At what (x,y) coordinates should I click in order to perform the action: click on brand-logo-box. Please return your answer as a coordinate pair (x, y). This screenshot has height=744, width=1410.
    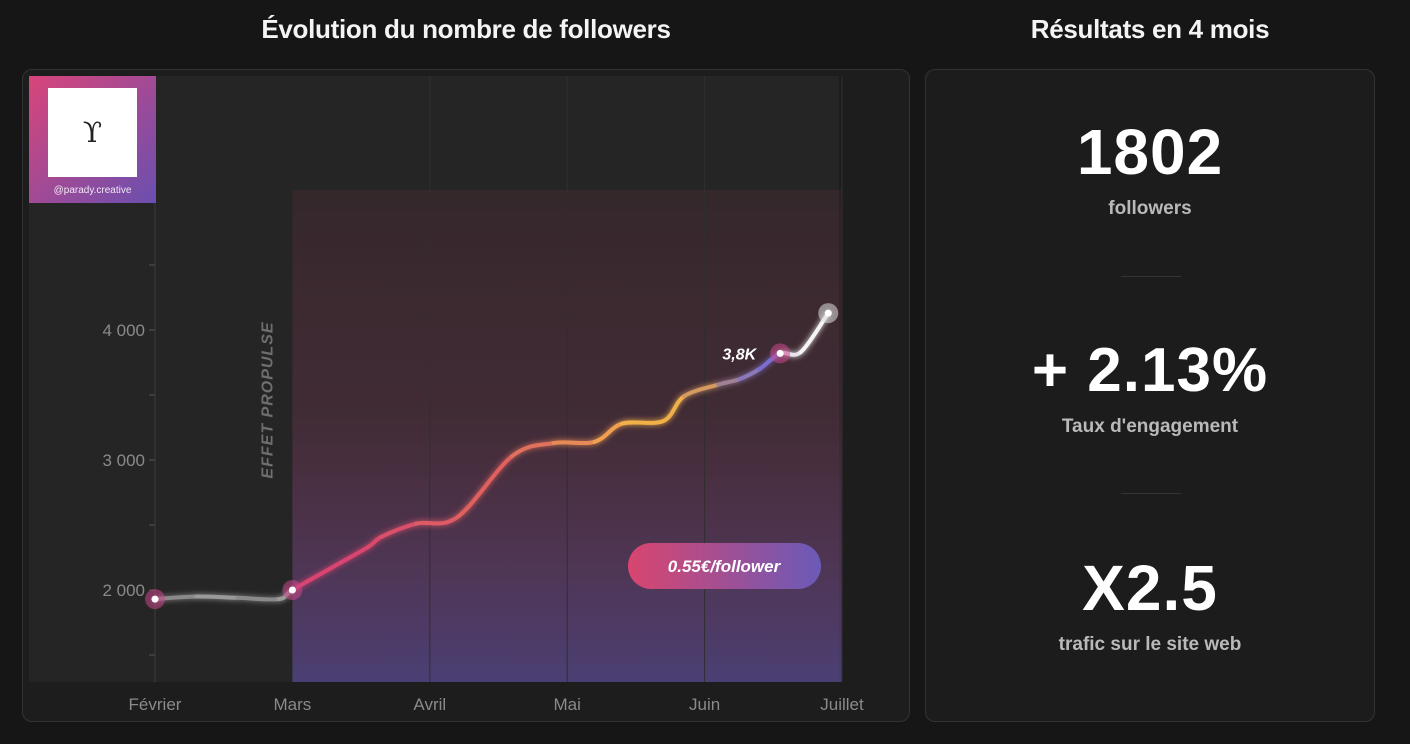
    Looking at the image, I should click on (92, 132).